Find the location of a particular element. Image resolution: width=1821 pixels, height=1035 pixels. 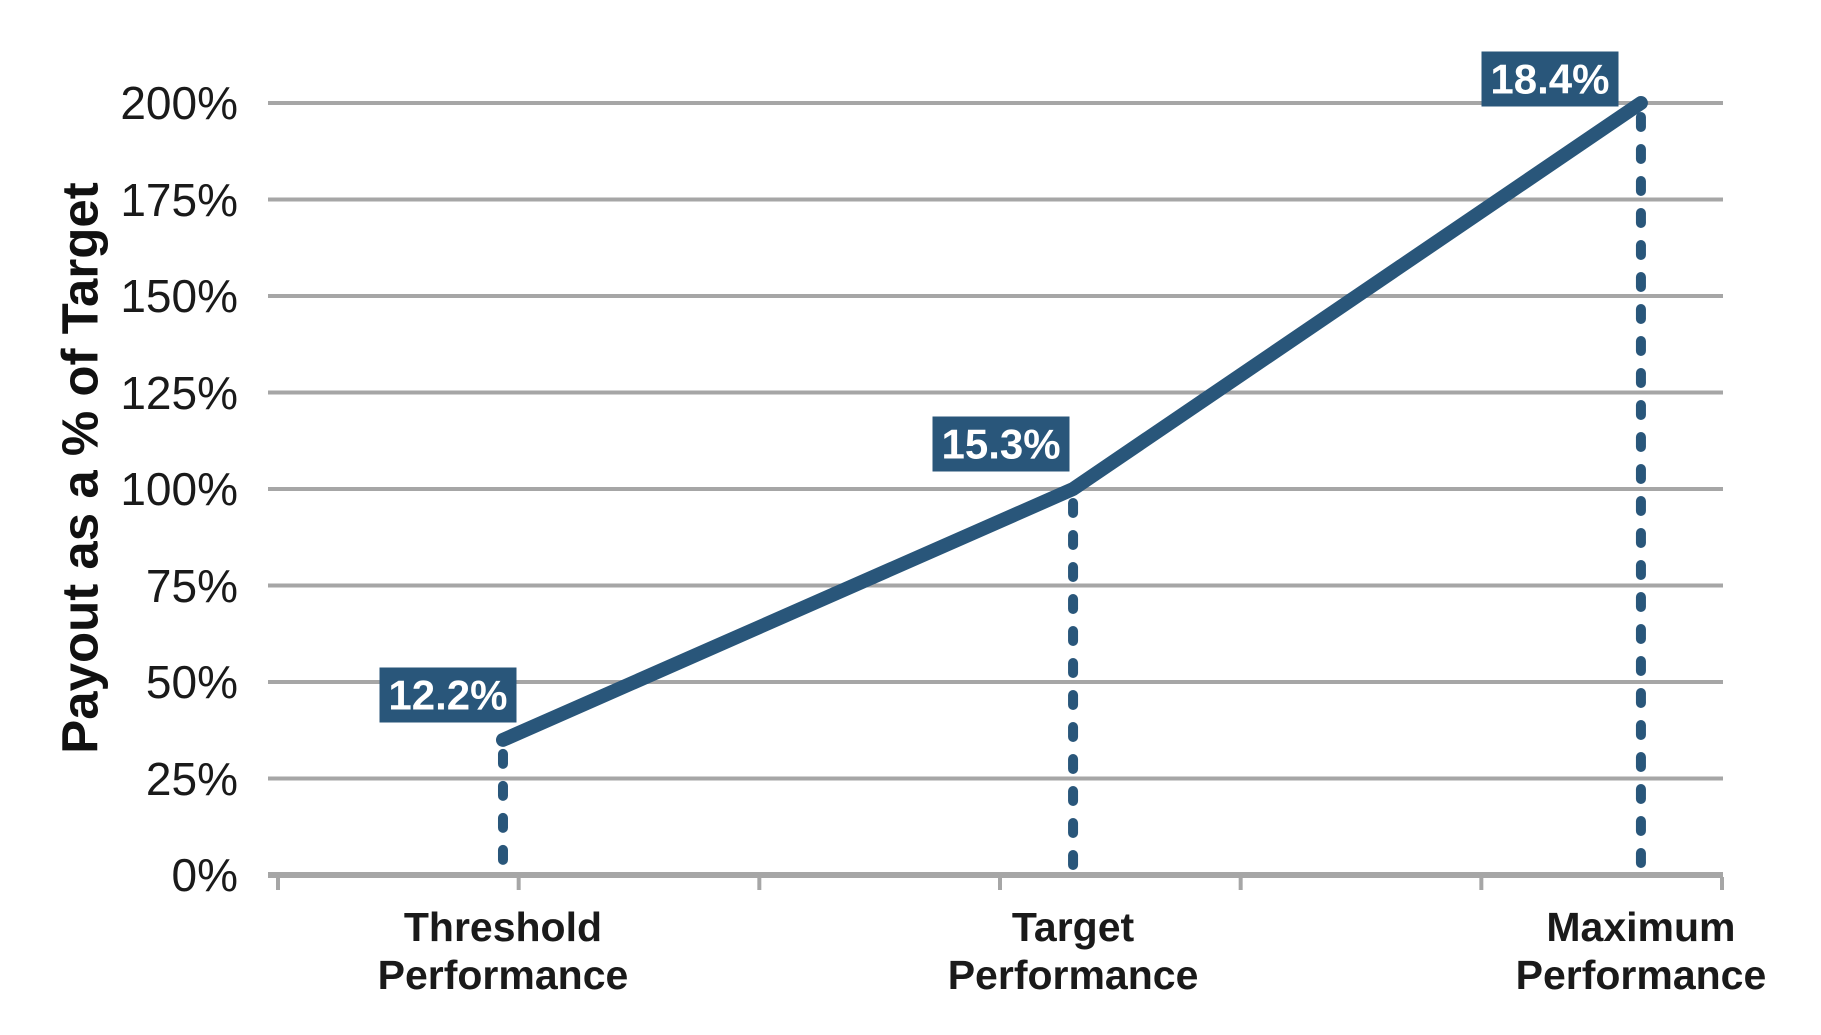

y-axis-tick-label: 25% is located at coordinates (191, 778).